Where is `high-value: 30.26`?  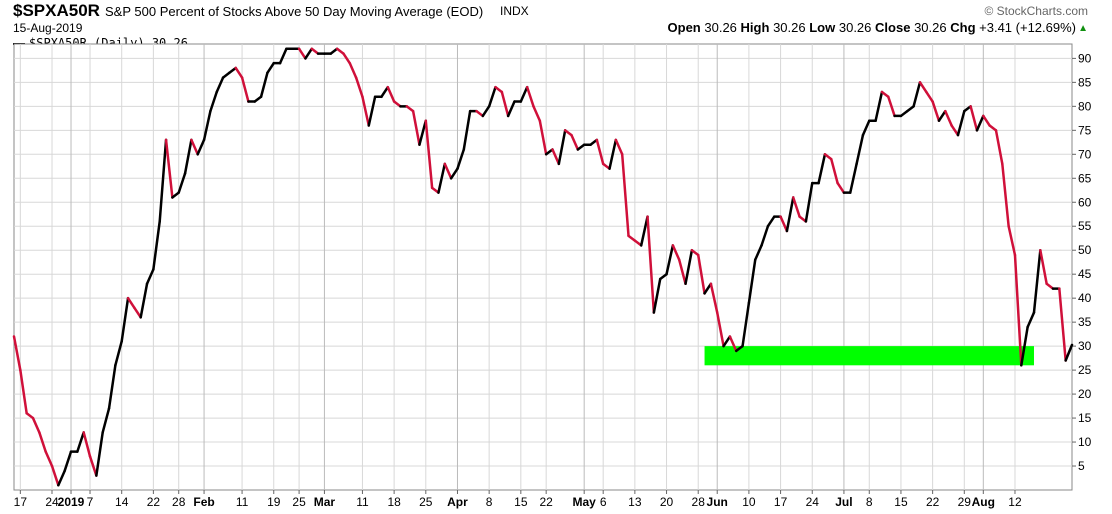 high-value: 30.26 is located at coordinates (789, 27).